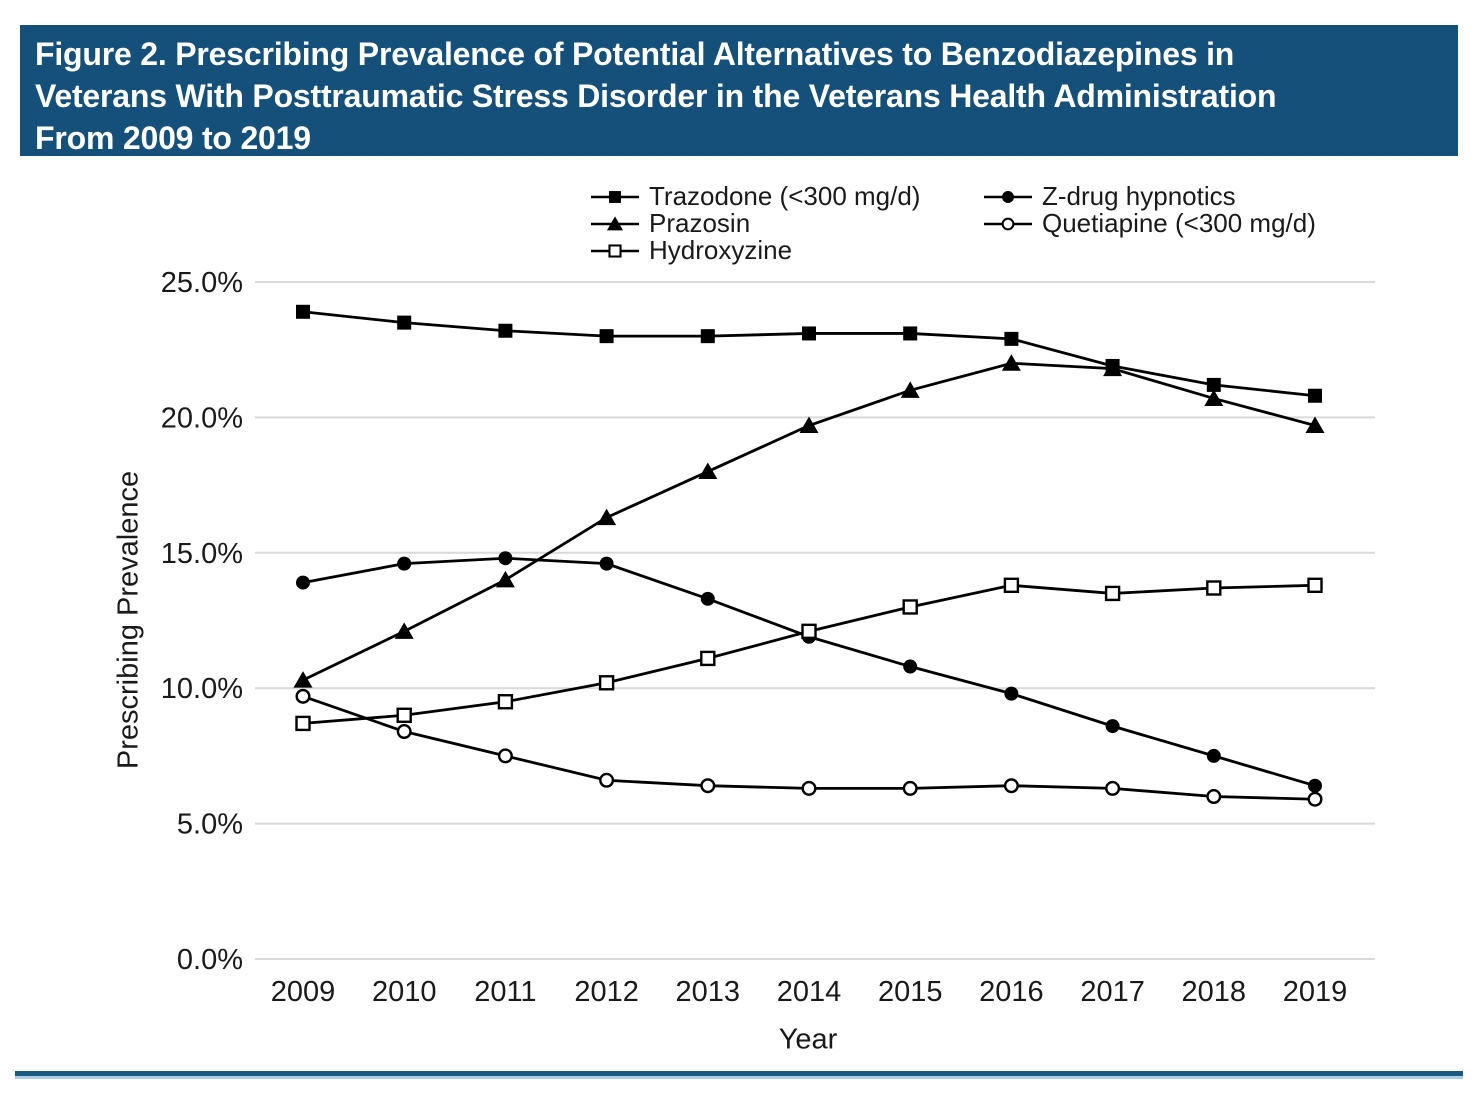 This screenshot has height=1100, width=1478. I want to click on y-tick-label: 10.0%, so click(202, 689).